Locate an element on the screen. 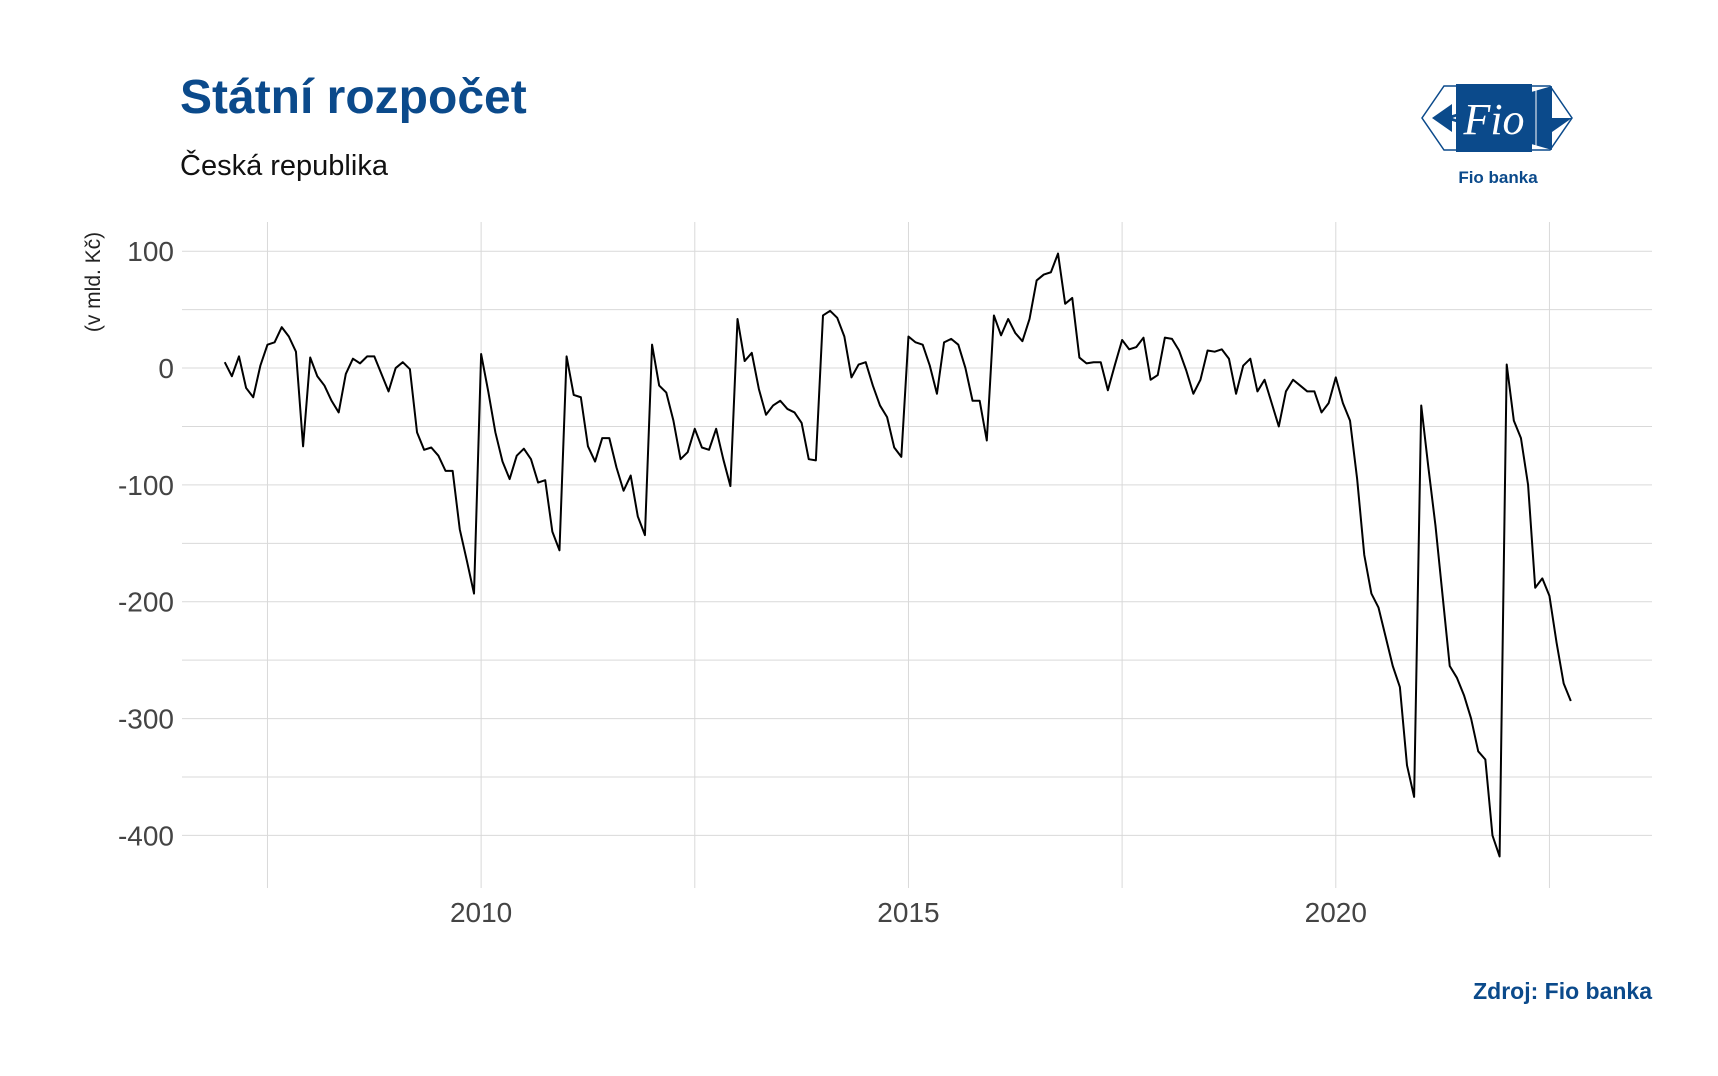  y-tick-label: -400 is located at coordinates (146, 835).